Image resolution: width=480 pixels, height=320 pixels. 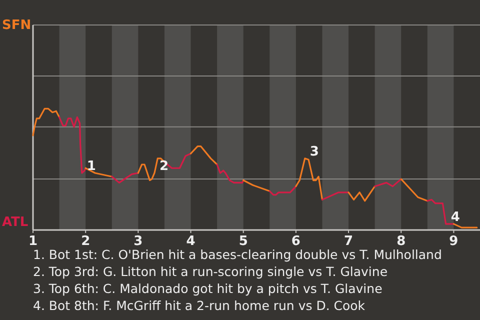 I want to click on text: 3. Top 6th: C. Maldonado got hit by a pitch vs T. Glavine, so click(x=208, y=288).